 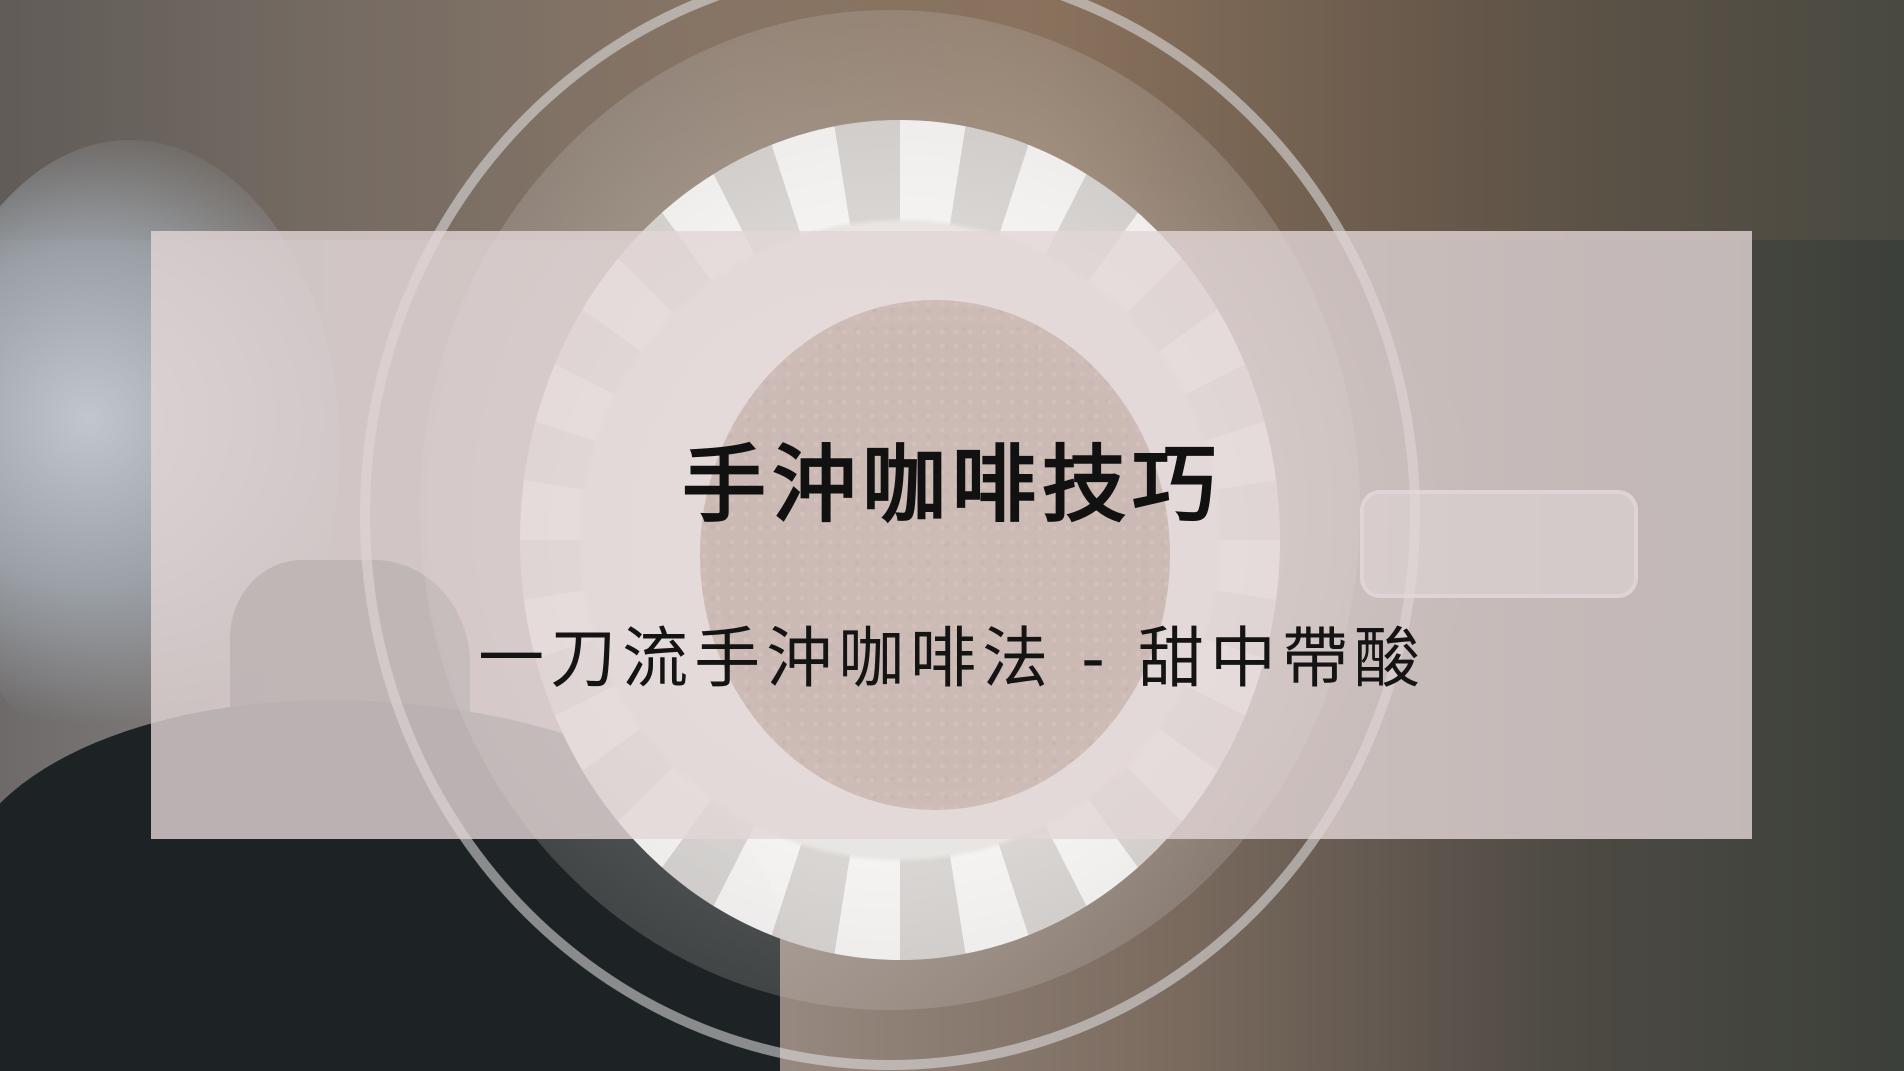 I want to click on banner-title: 手沖咖啡技巧, so click(x=951, y=485).